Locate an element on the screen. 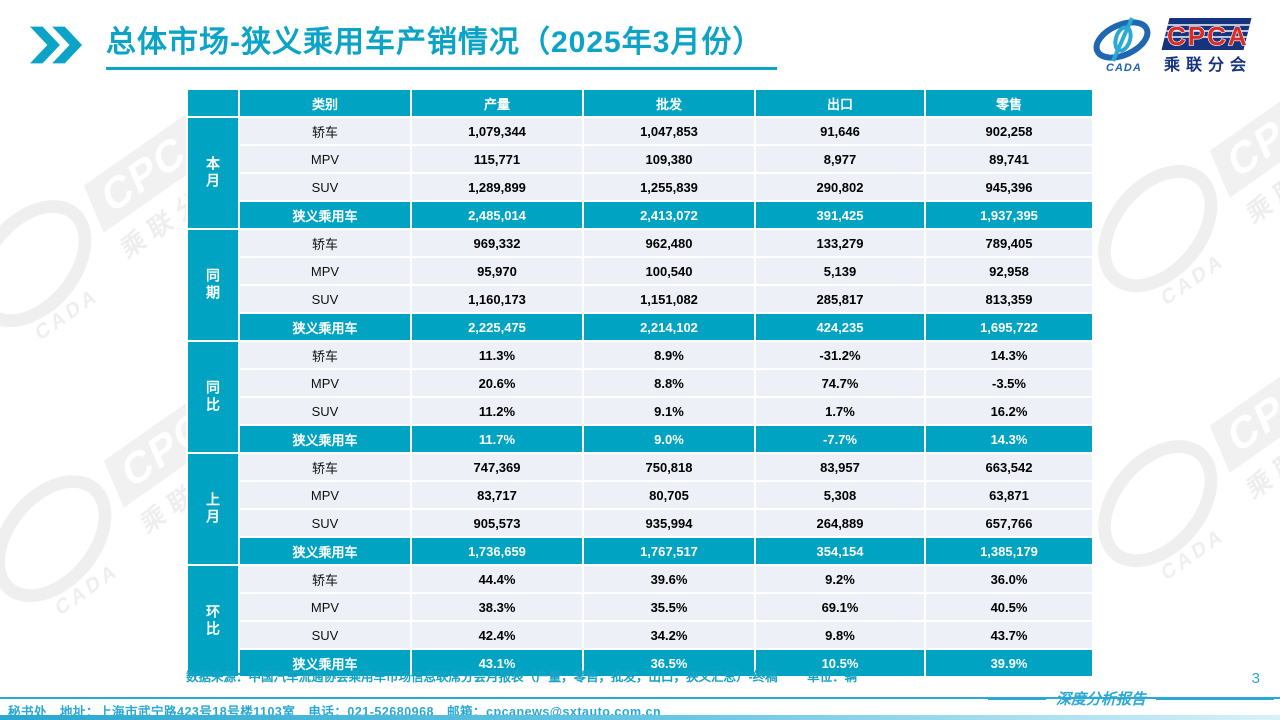 The image size is (1280, 720). value-cell: 354,154 is located at coordinates (840, 551).